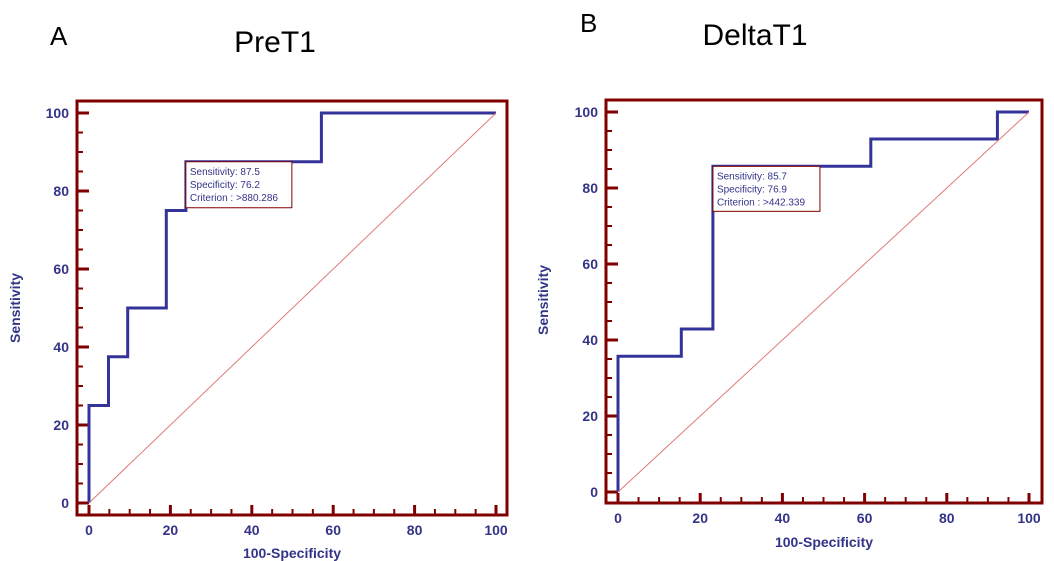 The image size is (1054, 561). I want to click on x-axis-label-b: 100-Specificity, so click(824, 542).